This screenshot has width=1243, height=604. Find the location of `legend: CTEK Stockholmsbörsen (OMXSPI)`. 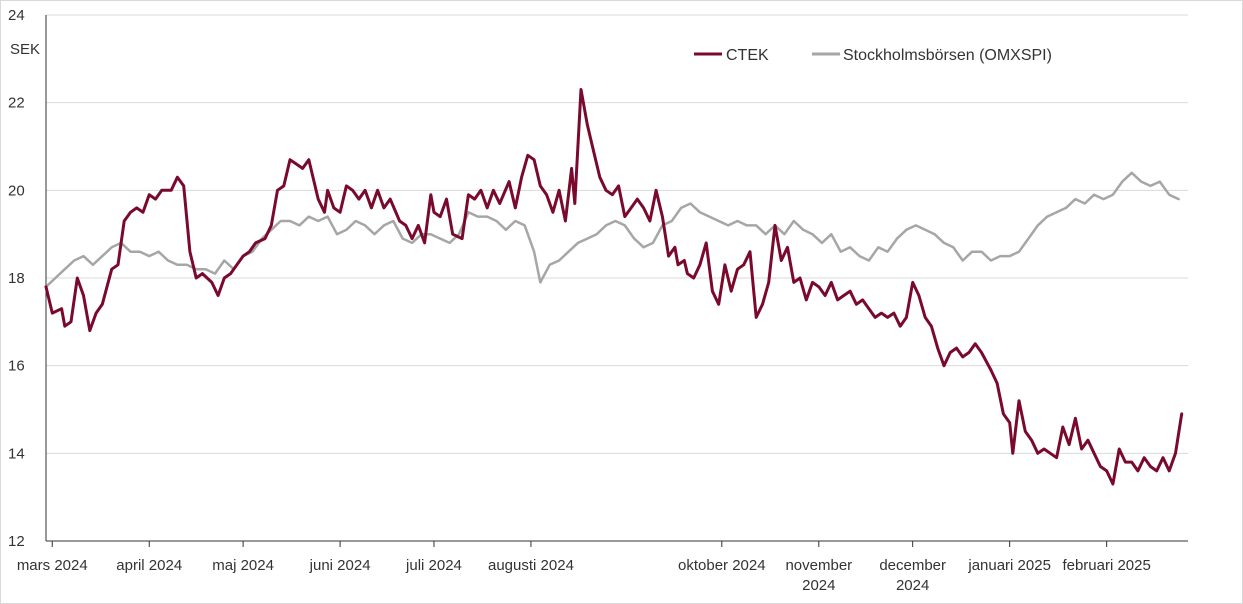

legend: CTEK Stockholmsbörsen (OMXSPI) is located at coordinates (873, 55).